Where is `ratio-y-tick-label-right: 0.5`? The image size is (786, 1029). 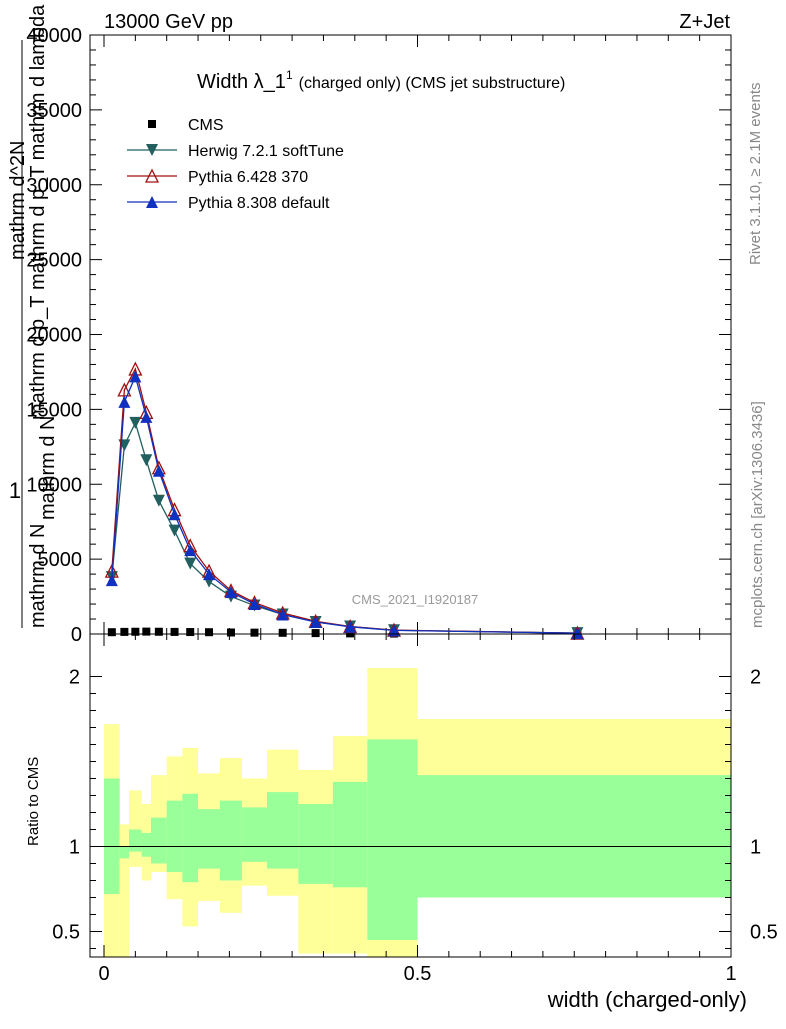
ratio-y-tick-label-right: 0.5 is located at coordinates (764, 933).